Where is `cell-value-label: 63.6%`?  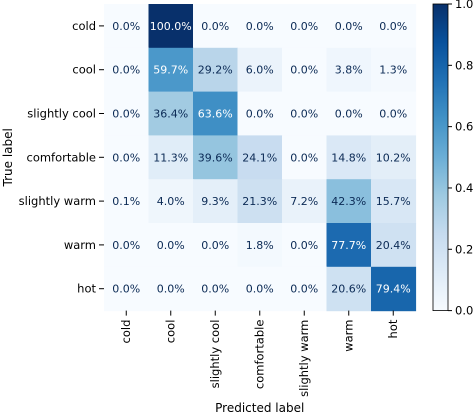
cell-value-label: 63.6% is located at coordinates (215, 114).